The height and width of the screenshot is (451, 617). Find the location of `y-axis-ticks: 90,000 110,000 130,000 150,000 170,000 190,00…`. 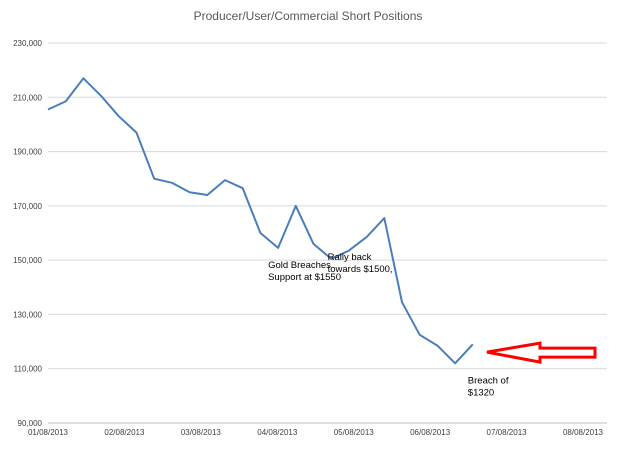

y-axis-ticks: 90,000 110,000 130,000 150,000 170,000 190,00… is located at coordinates (27, 233).